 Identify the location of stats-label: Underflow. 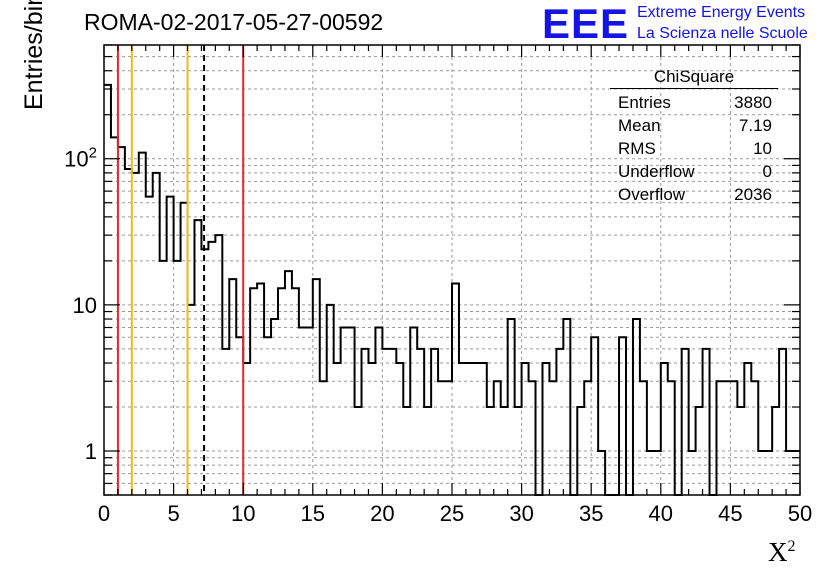
(656, 171).